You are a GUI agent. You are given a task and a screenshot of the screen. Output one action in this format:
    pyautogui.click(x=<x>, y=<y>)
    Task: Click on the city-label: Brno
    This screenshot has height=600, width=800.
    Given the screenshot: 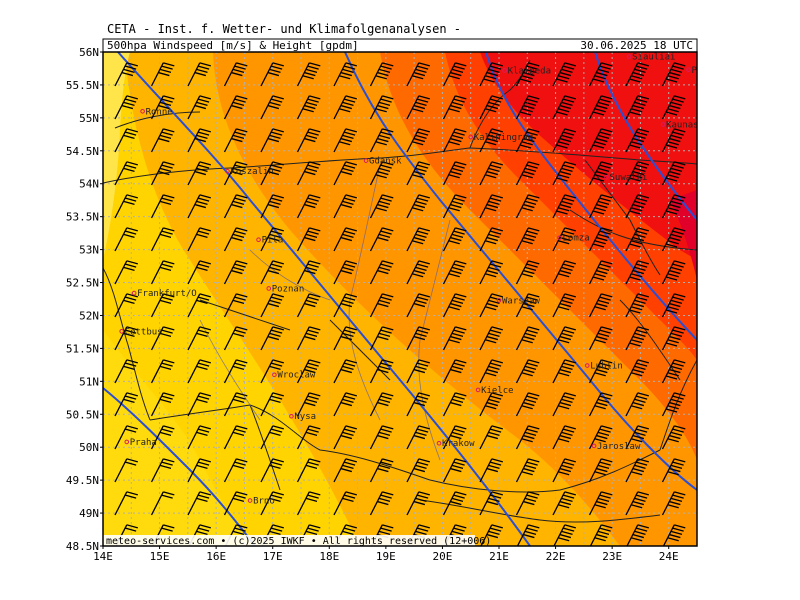 What is the action you would take?
    pyautogui.click(x=264, y=502)
    